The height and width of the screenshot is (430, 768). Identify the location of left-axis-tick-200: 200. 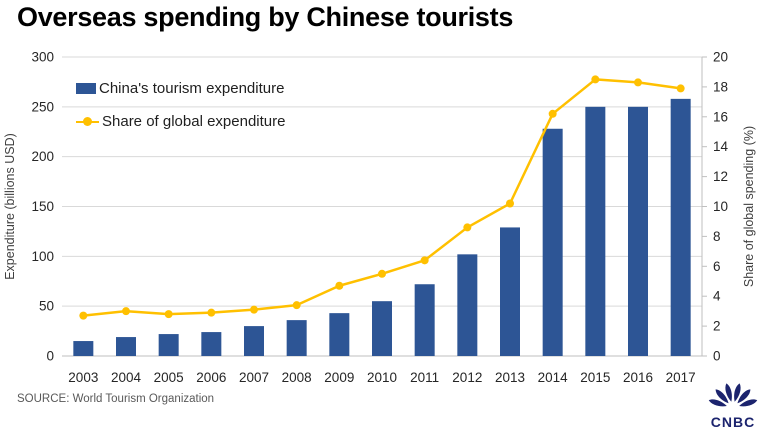
(42, 156).